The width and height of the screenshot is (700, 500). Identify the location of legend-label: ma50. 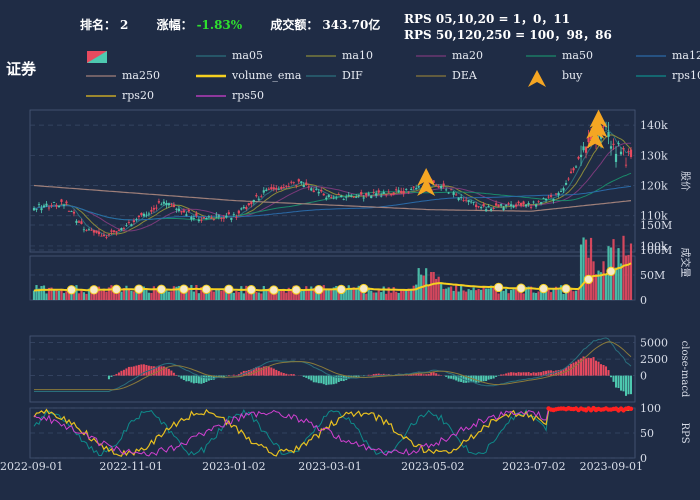
(577, 55).